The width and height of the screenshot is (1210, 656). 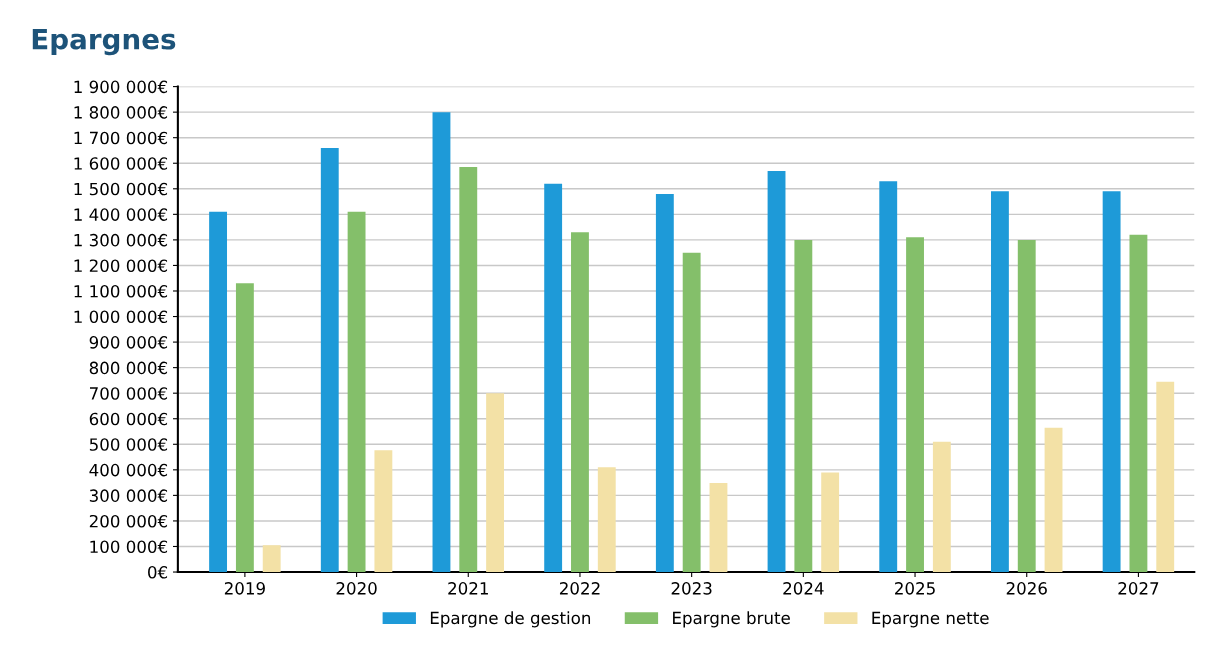 I want to click on y-tick-label: 800 000€, so click(x=128, y=368).